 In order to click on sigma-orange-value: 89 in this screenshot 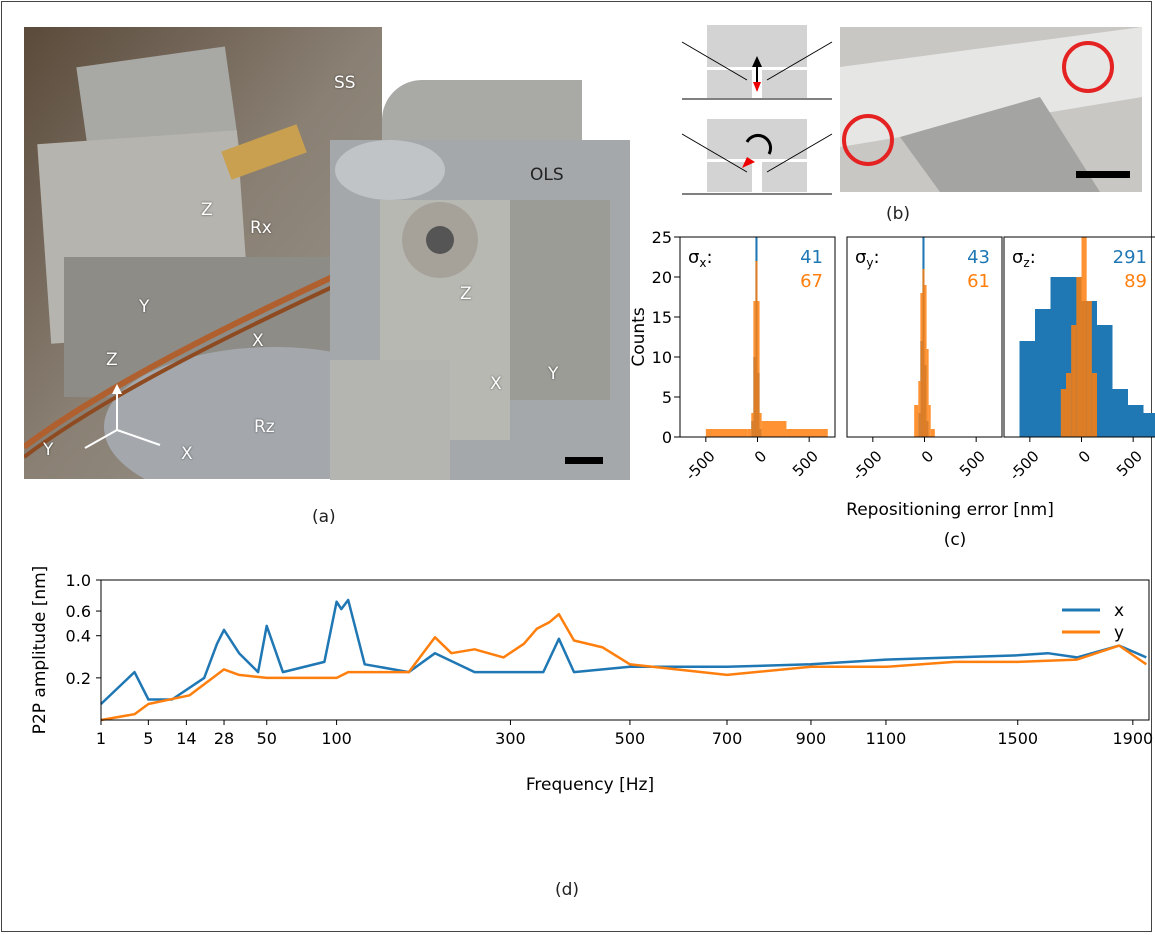, I will do `click(1135, 281)`.